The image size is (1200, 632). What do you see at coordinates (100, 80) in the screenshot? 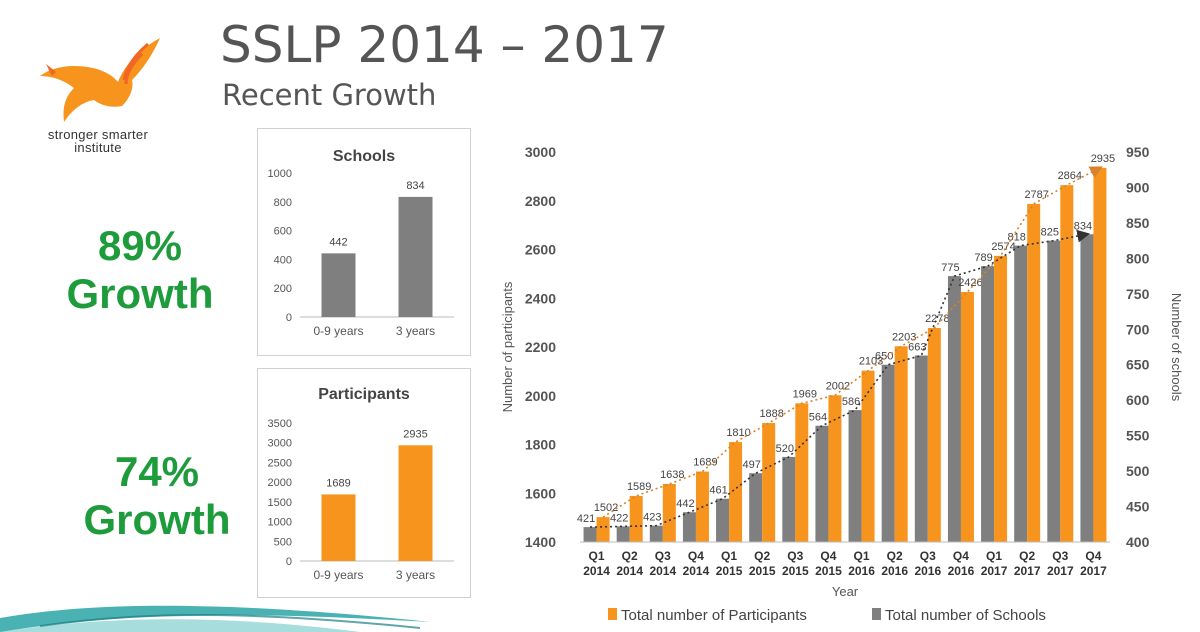
I see `eagle-icon` at bounding box center [100, 80].